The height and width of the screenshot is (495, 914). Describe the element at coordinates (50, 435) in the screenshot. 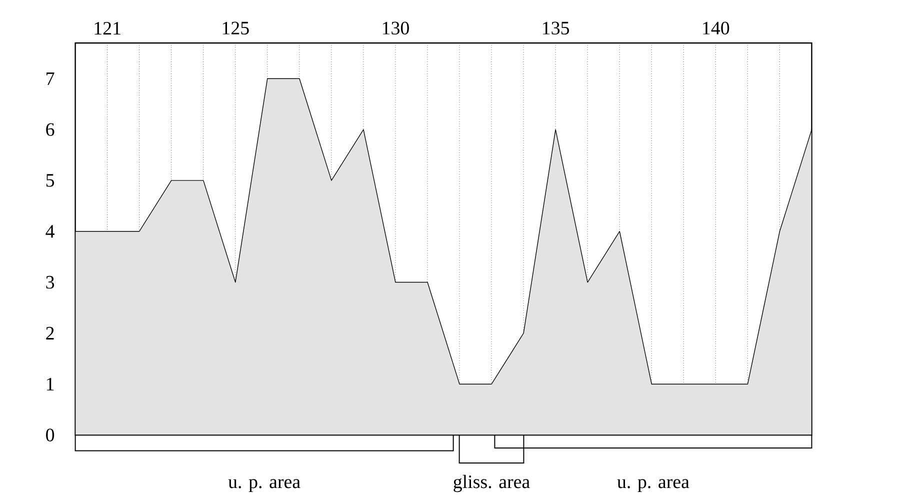

I see `y-tick-label: 0` at that location.